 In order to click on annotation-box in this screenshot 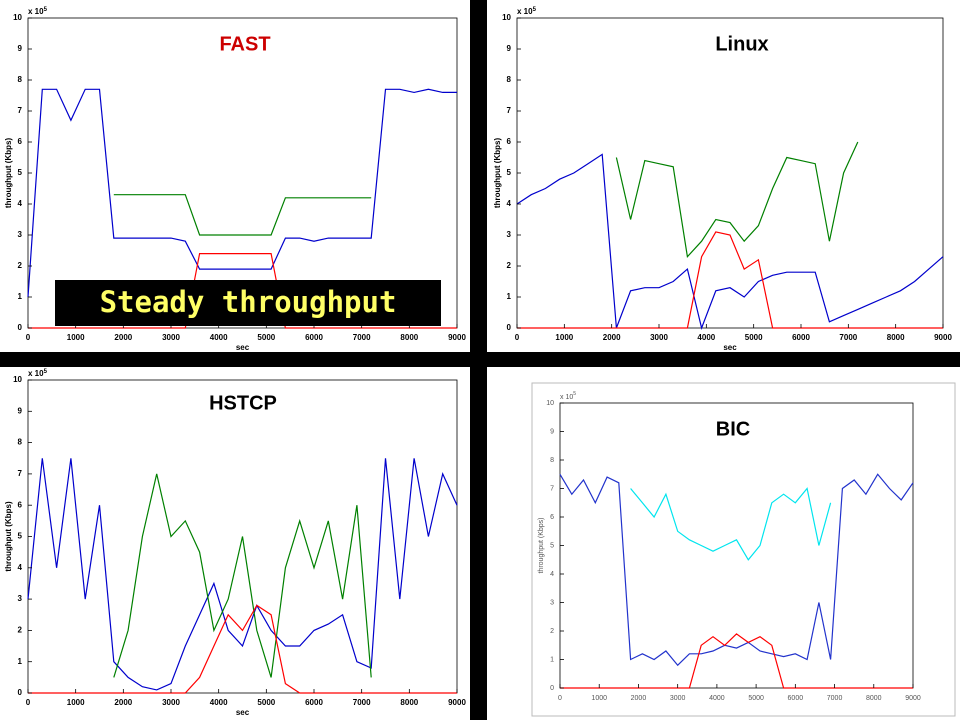, I will do `click(248, 303)`.